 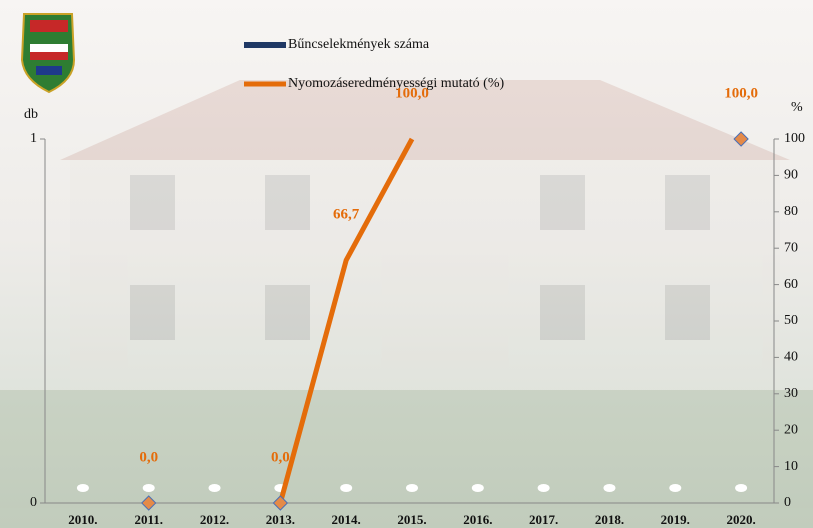 I want to click on legend-swatch, so click(x=265, y=45).